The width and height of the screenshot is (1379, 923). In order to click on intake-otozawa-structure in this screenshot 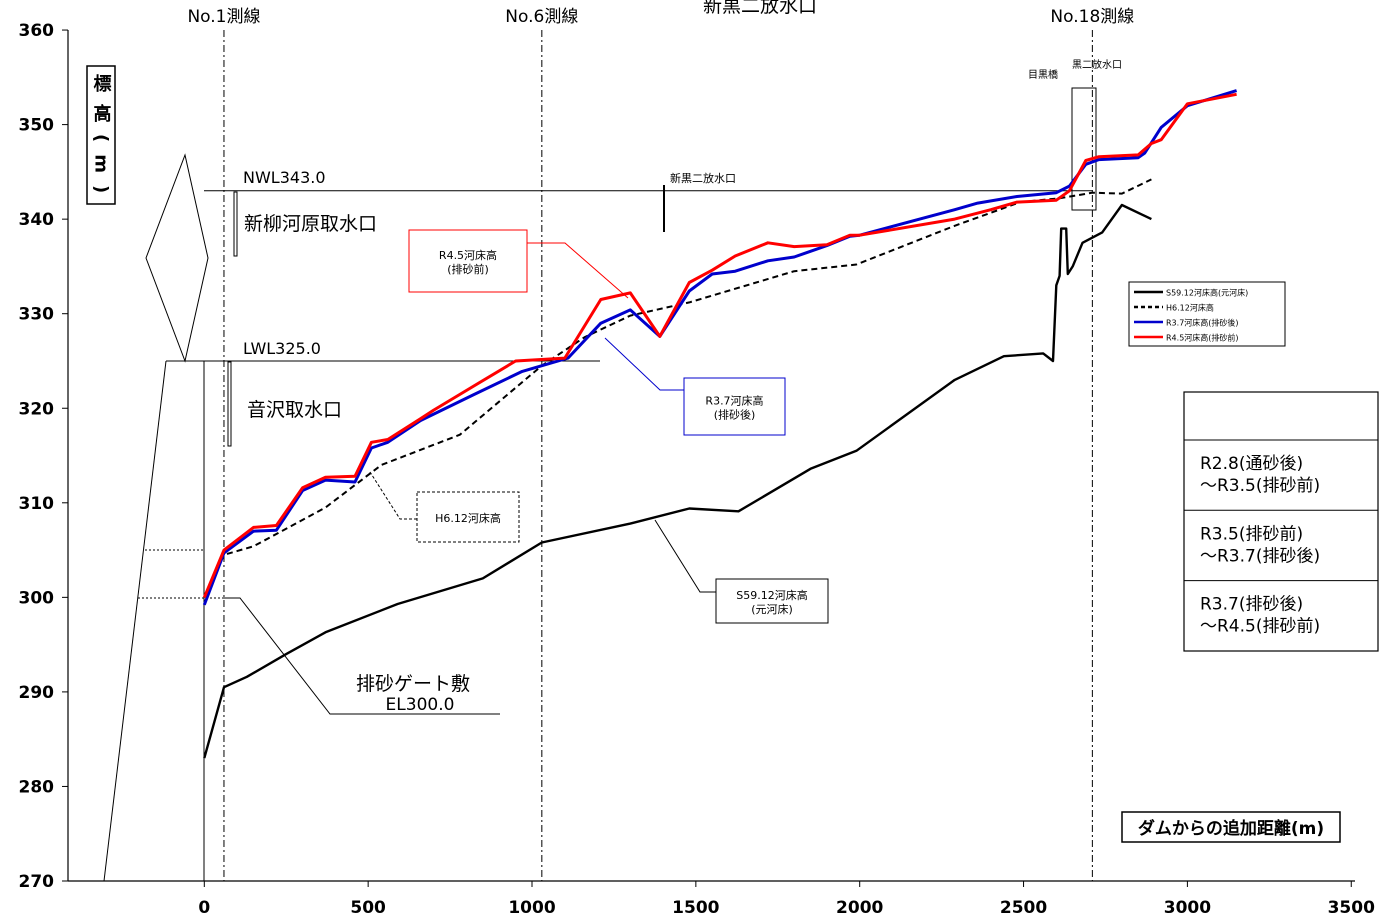, I will do `click(229, 404)`.